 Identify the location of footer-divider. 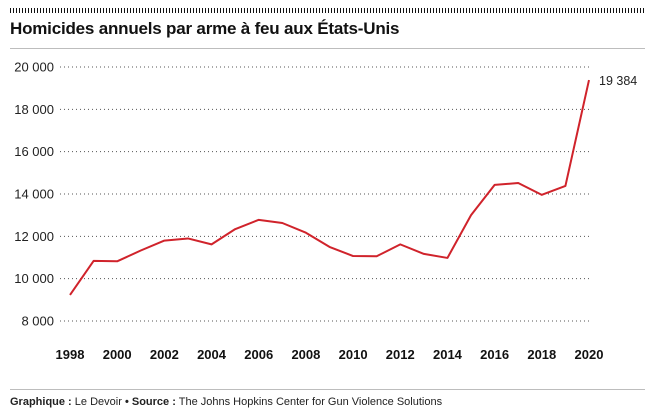
(327, 389).